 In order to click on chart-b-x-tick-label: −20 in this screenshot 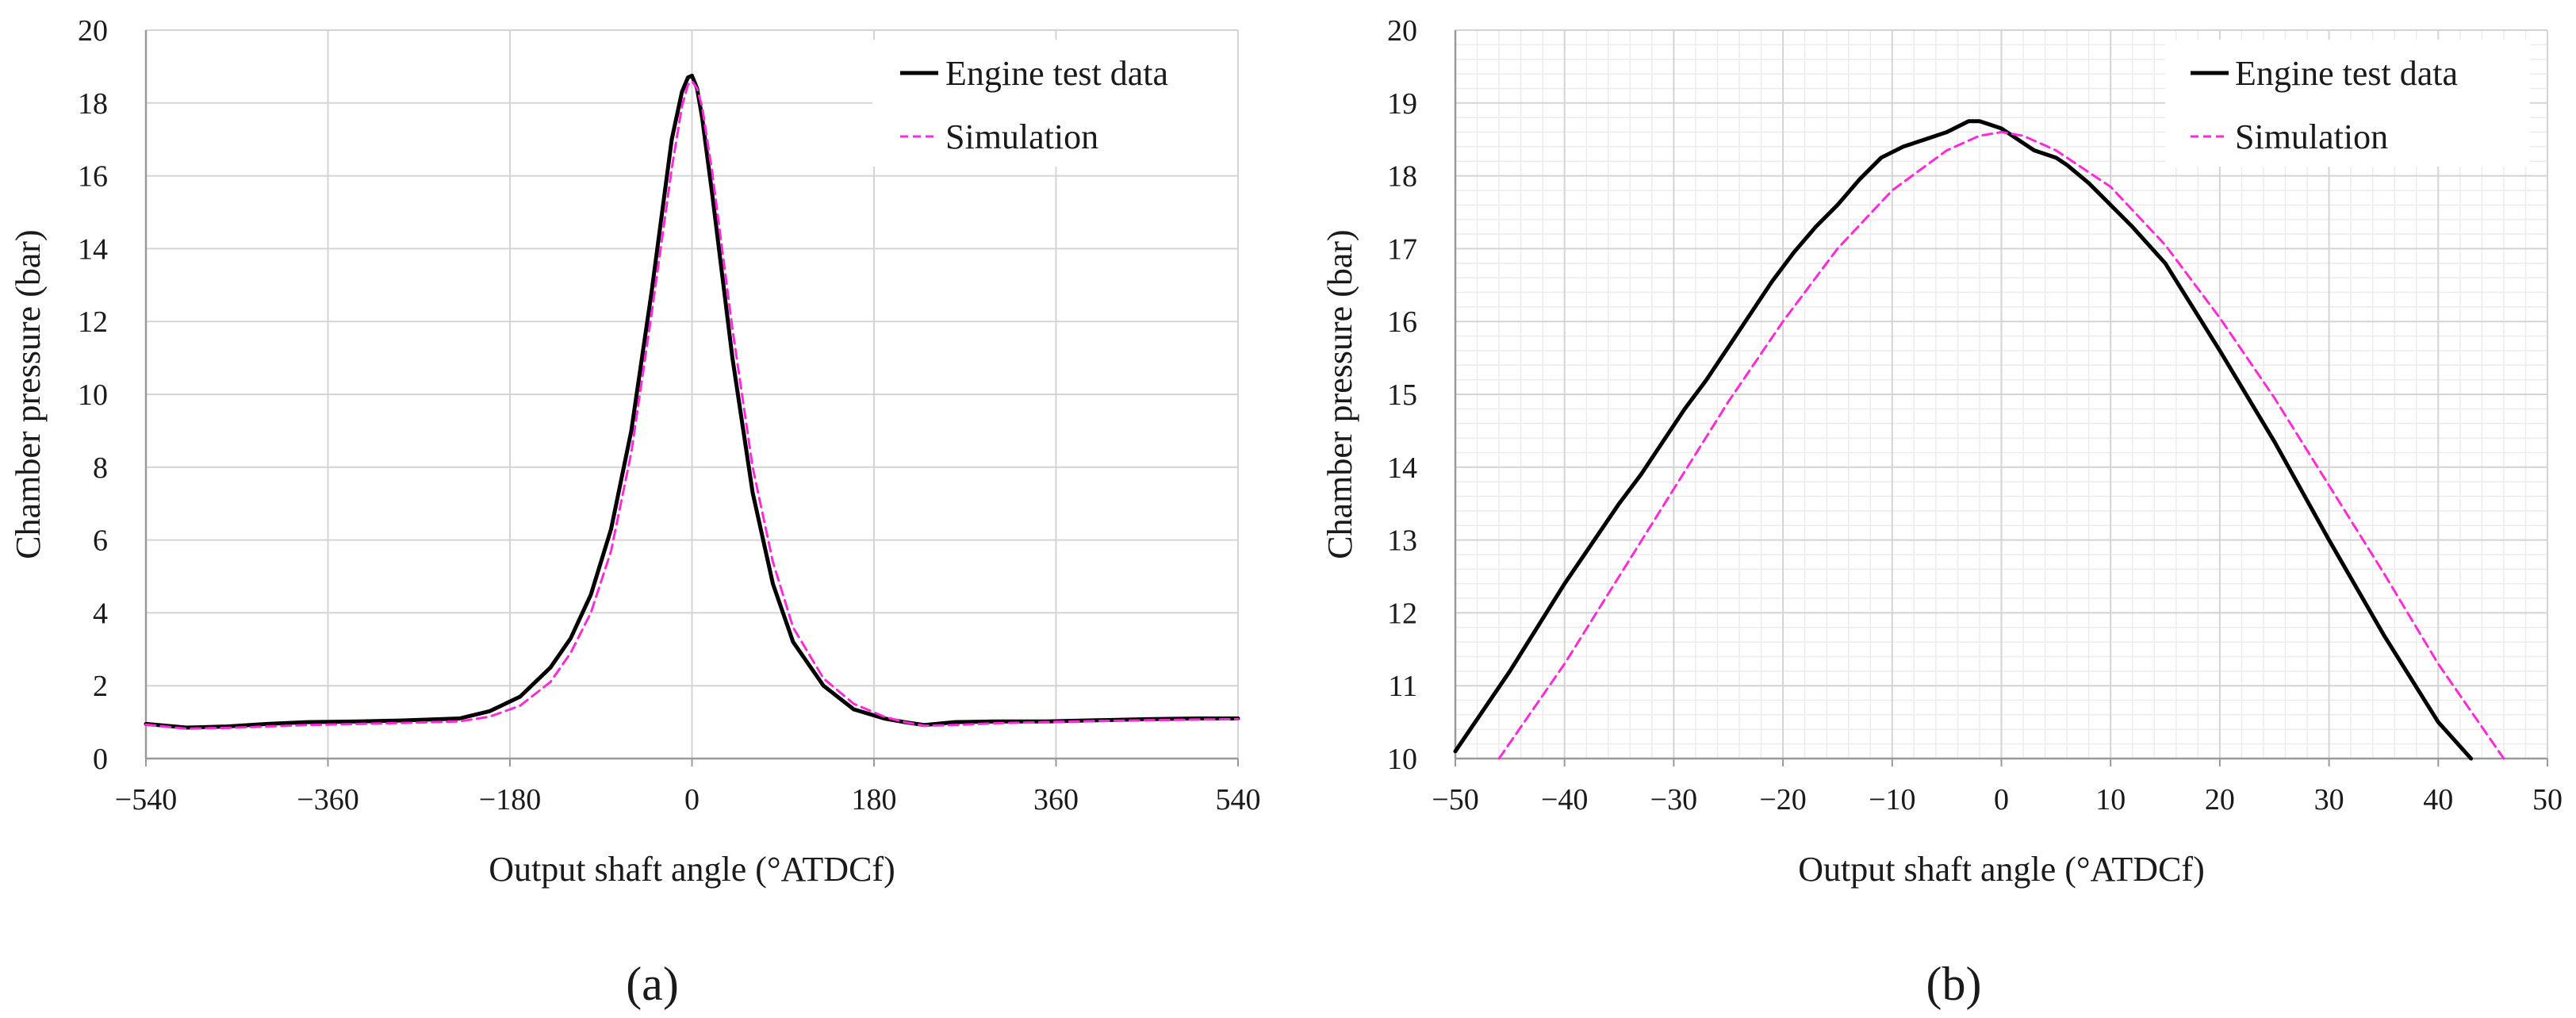, I will do `click(1782, 799)`.